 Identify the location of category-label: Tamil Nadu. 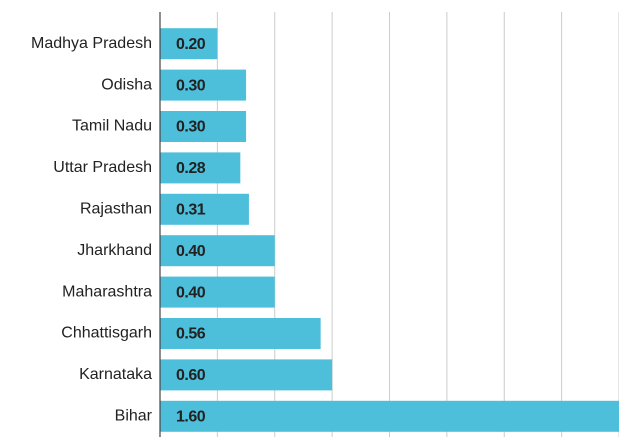
(112, 126).